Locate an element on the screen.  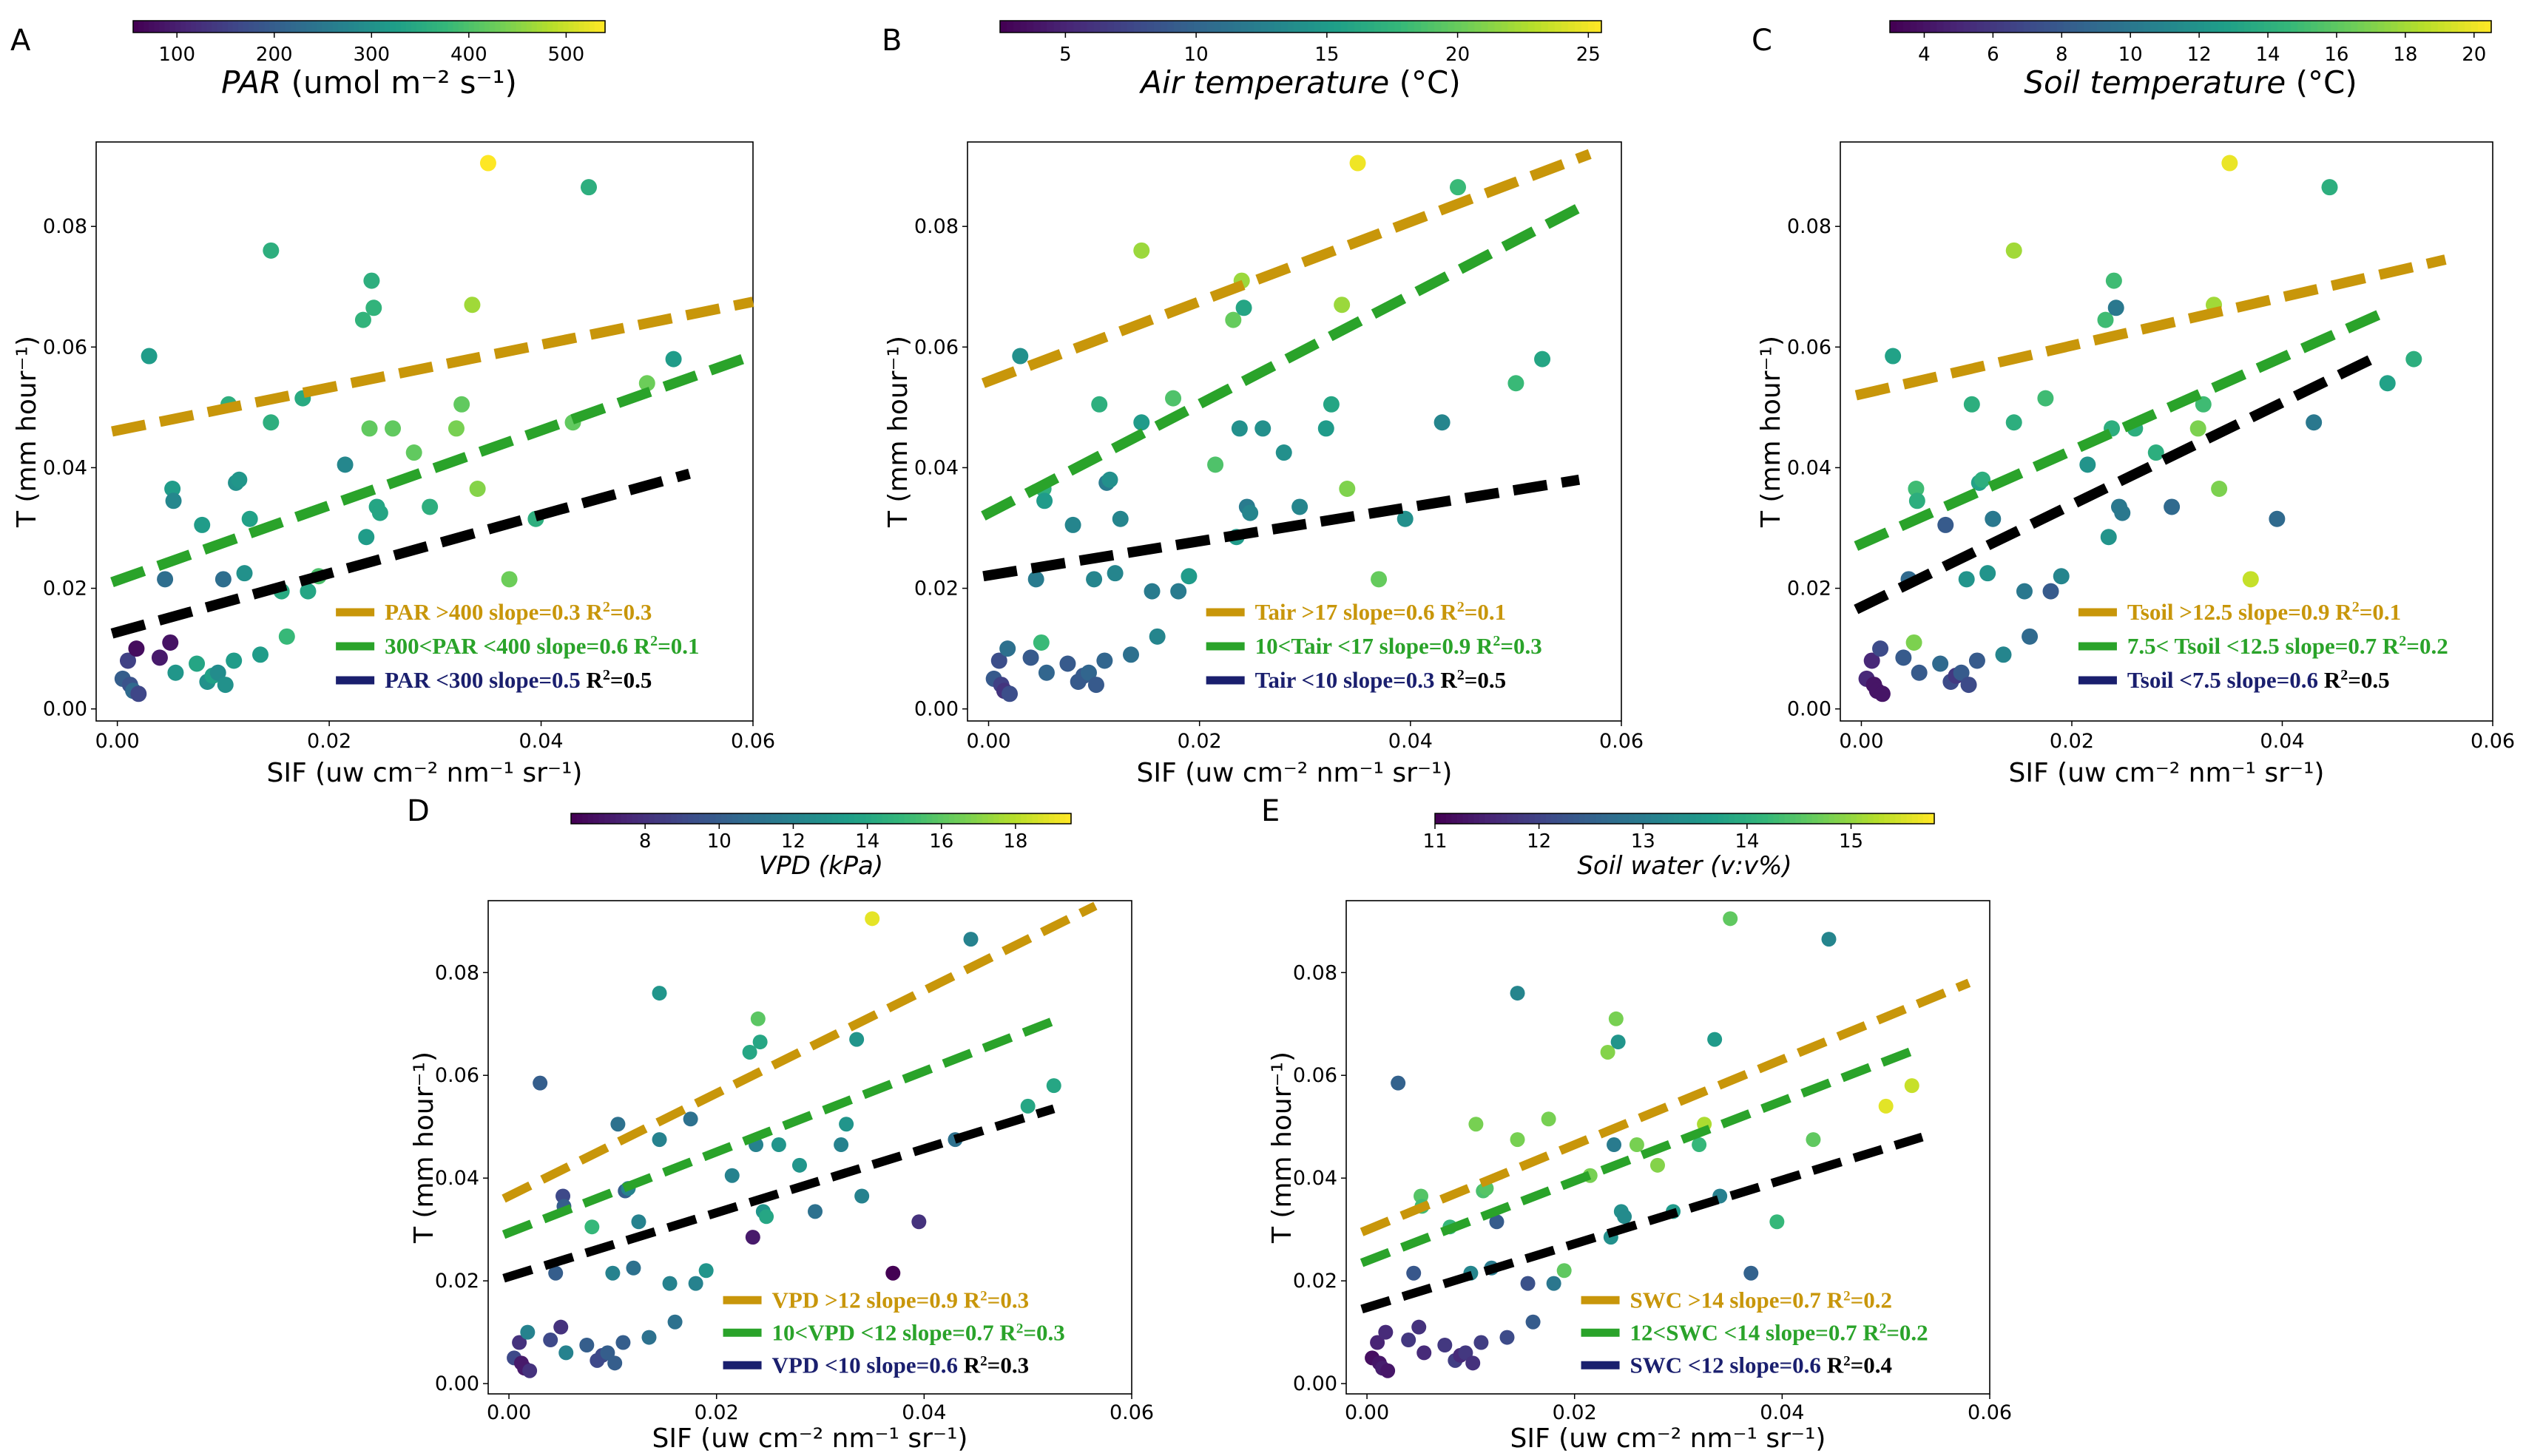
colorbar-tick-label: 4 is located at coordinates (1924, 55).